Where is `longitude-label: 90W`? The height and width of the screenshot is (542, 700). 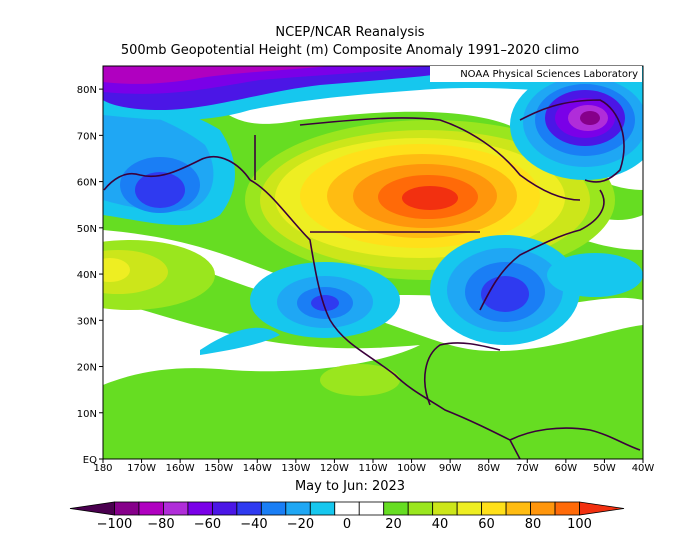
longitude-label: 90W is located at coordinates (450, 468).